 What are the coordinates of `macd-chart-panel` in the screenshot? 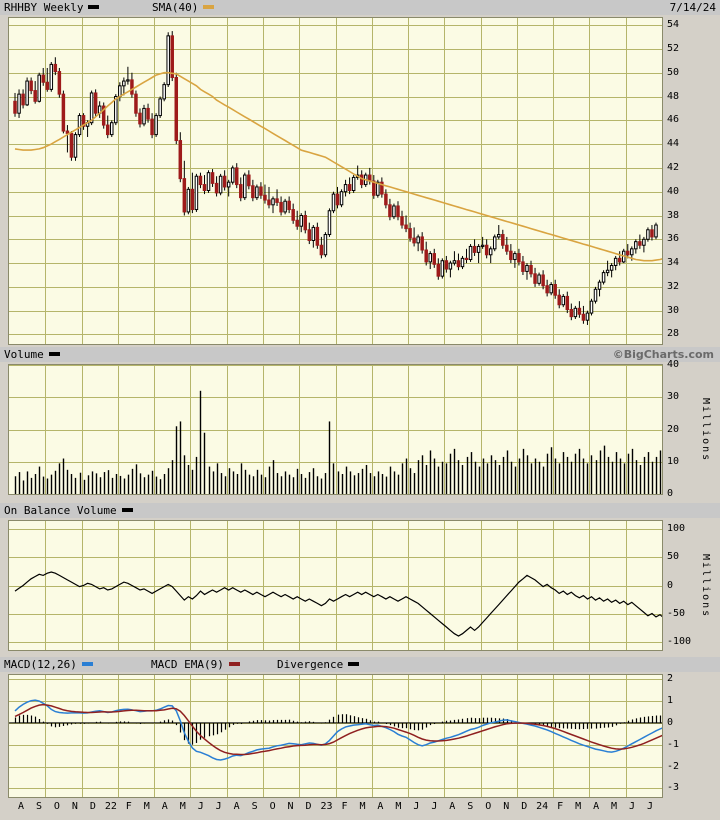 It's located at (335, 736).